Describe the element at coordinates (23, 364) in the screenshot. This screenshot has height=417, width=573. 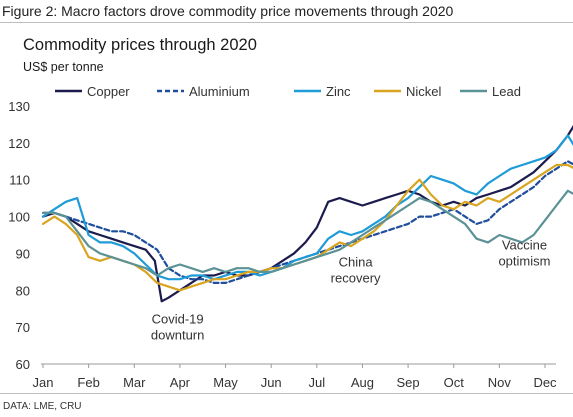
I see `y-tick-label: 60` at that location.